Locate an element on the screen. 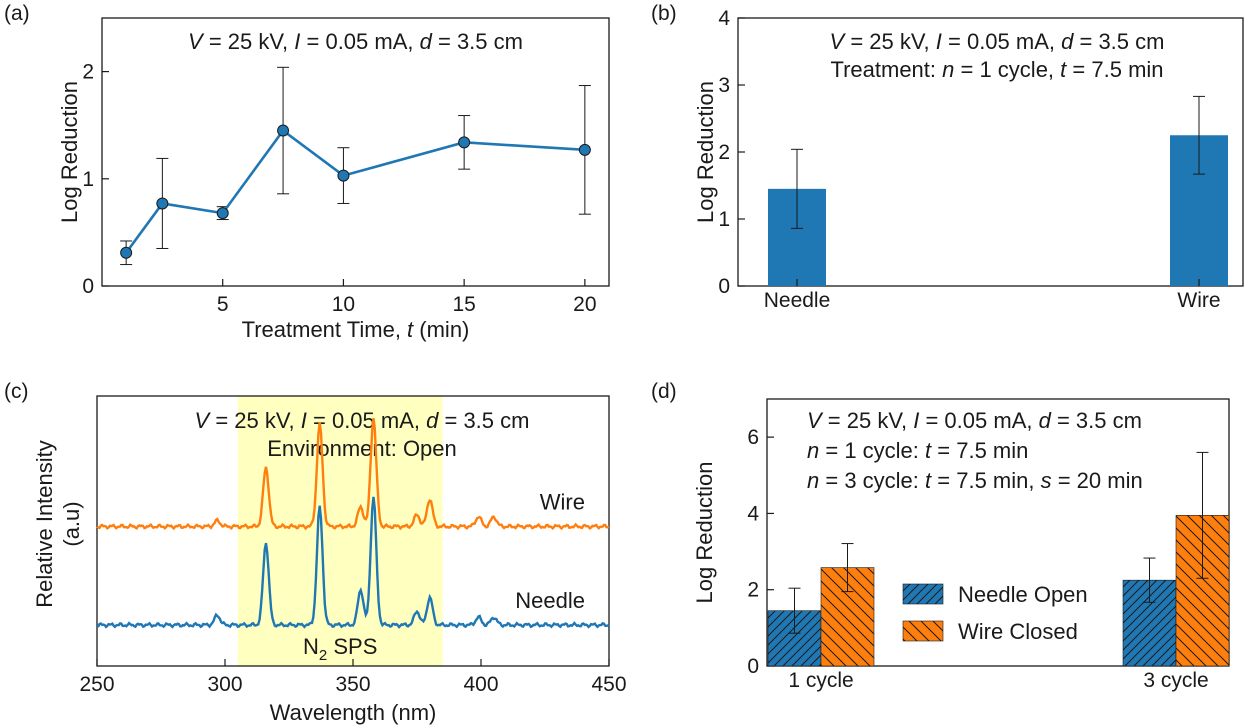 This screenshot has height=727, width=1254. x-axis-title-seg: t is located at coordinates (410, 329).